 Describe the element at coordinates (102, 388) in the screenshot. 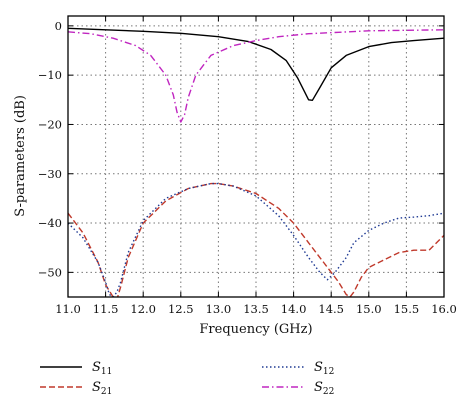

I see `legend-label-s21: S21` at that location.